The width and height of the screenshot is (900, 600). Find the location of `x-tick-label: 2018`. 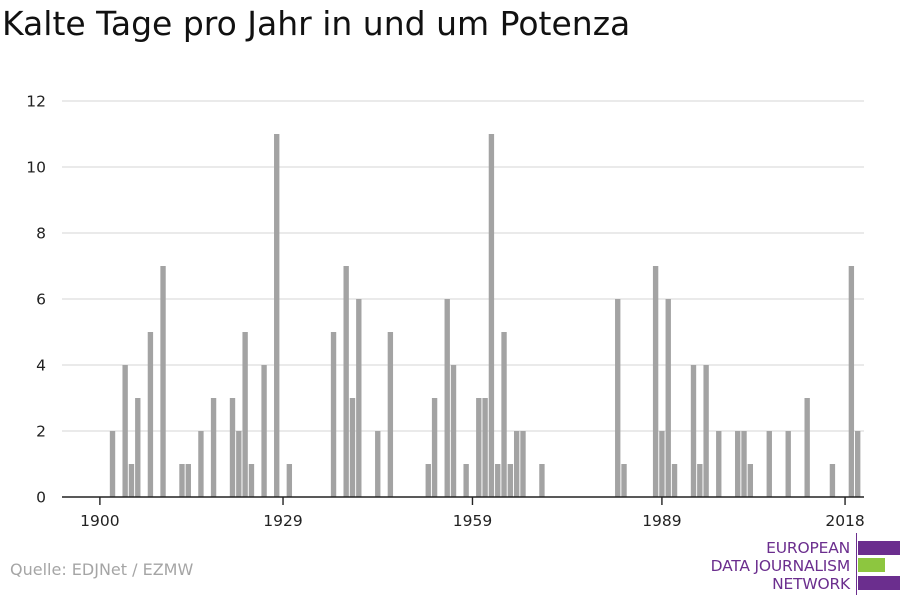

x-tick-label: 2018 is located at coordinates (844, 521).